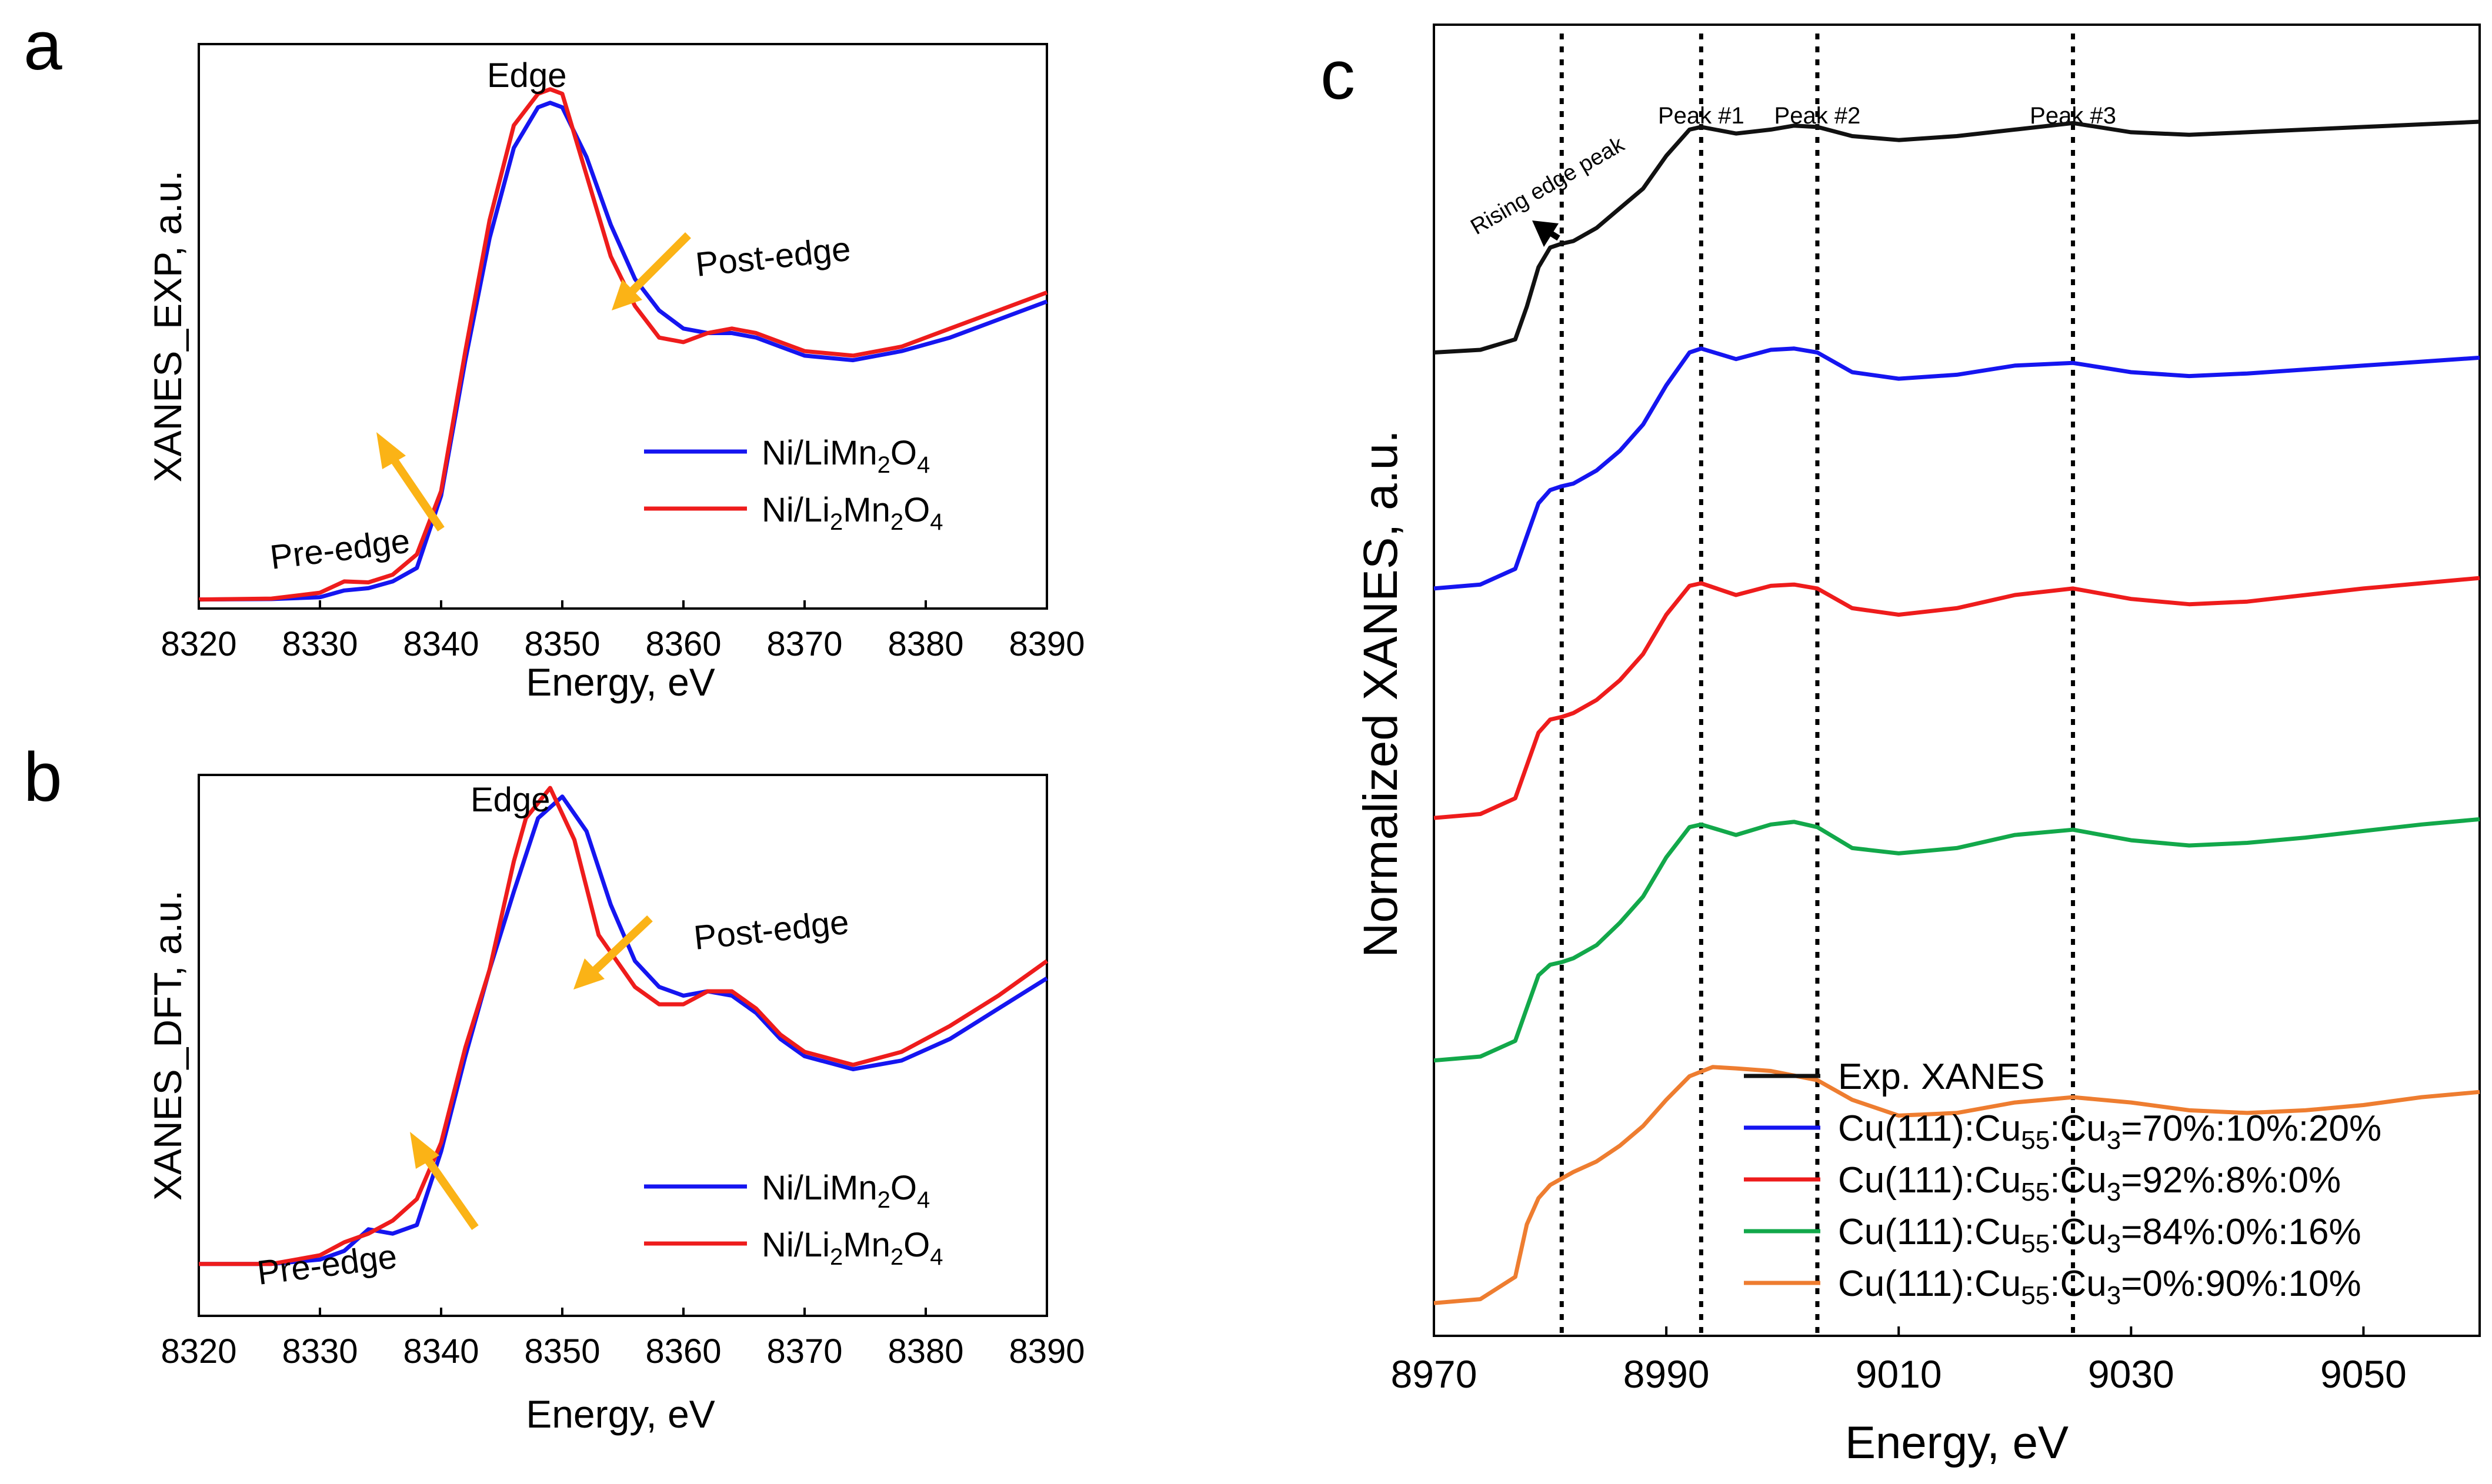 Image resolution: width=2492 pixels, height=1484 pixels. Describe the element at coordinates (1380, 694) in the screenshot. I see `panel-c-ylabel: Normalized XANES, a.u.` at that location.